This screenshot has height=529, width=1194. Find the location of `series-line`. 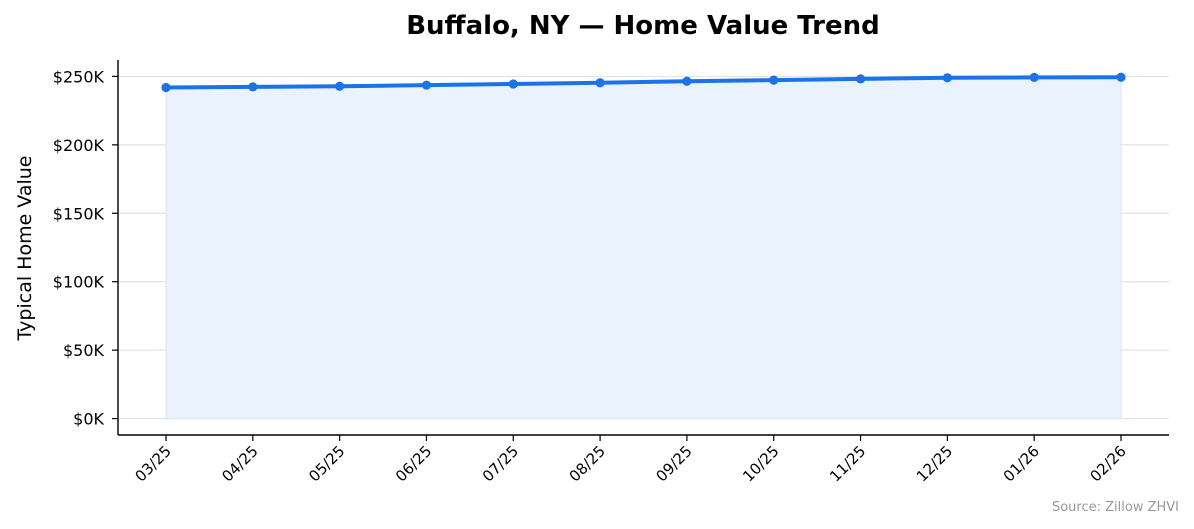

series-line is located at coordinates (643, 82).